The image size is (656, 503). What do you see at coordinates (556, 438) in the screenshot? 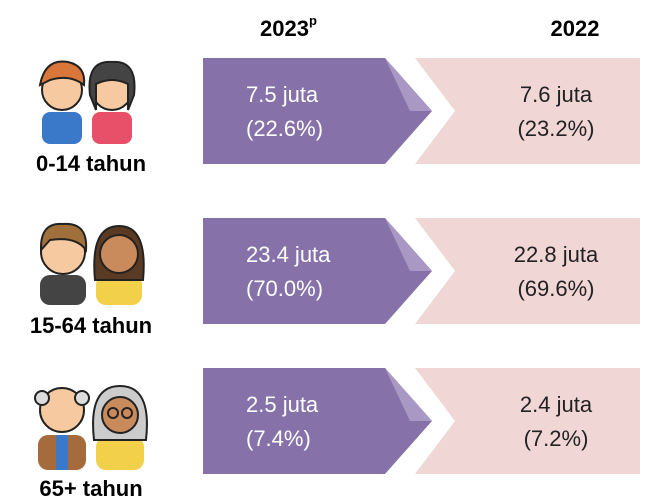
I see `previous-share: (7.2%)` at bounding box center [556, 438].